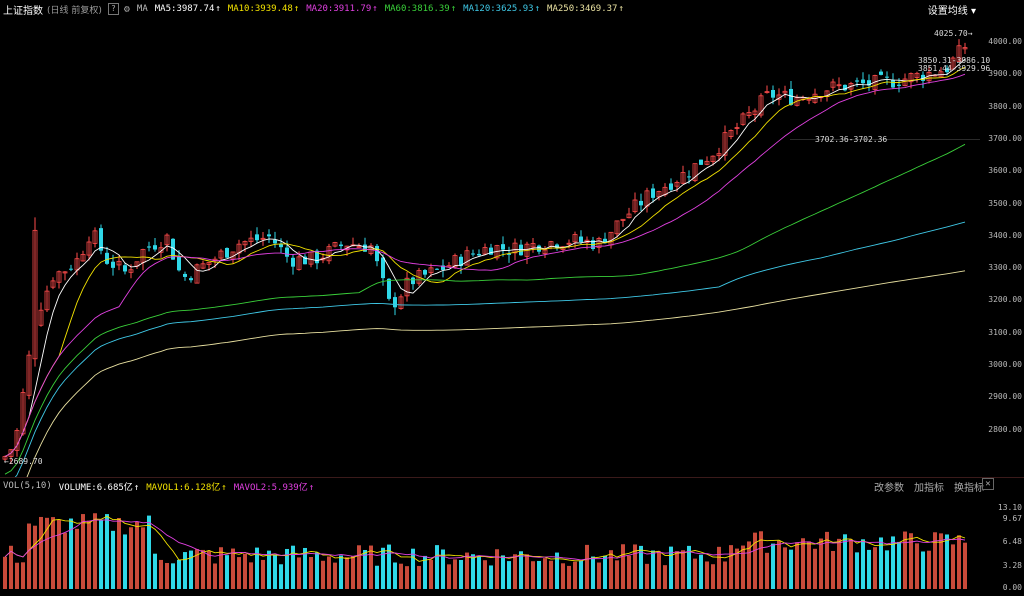 The image size is (1024, 596). I want to click on price-tick-label: 3100.00, so click(1005, 332).